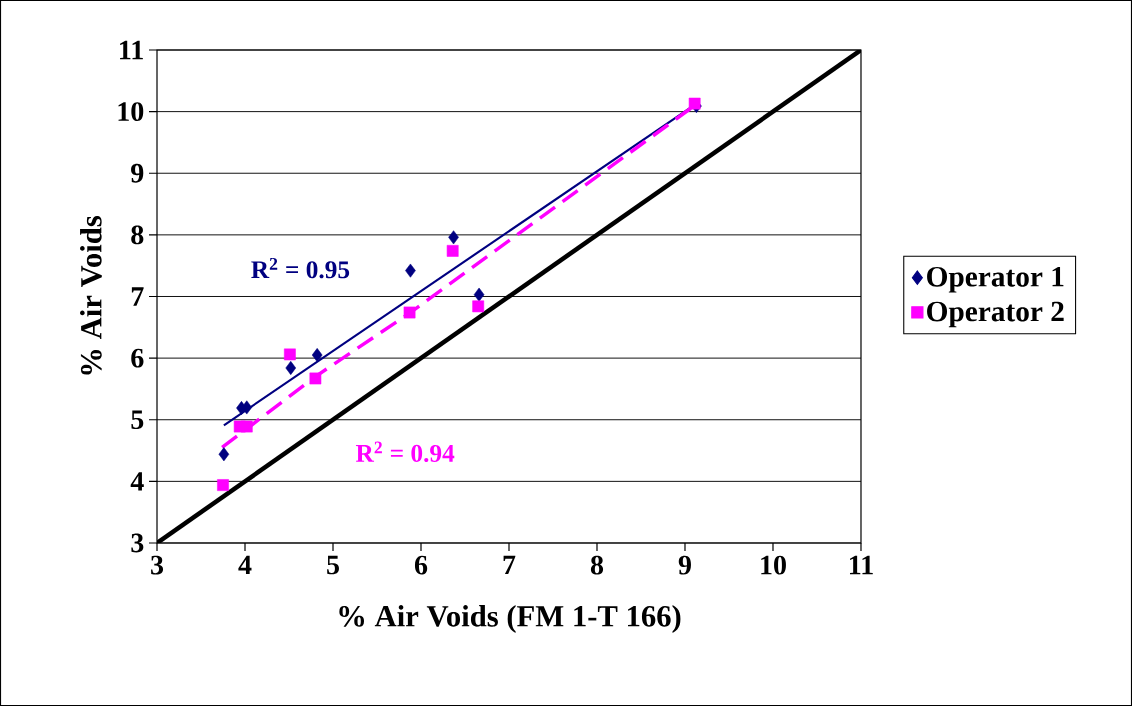  I want to click on y-tick-label: 11, so click(131, 50).